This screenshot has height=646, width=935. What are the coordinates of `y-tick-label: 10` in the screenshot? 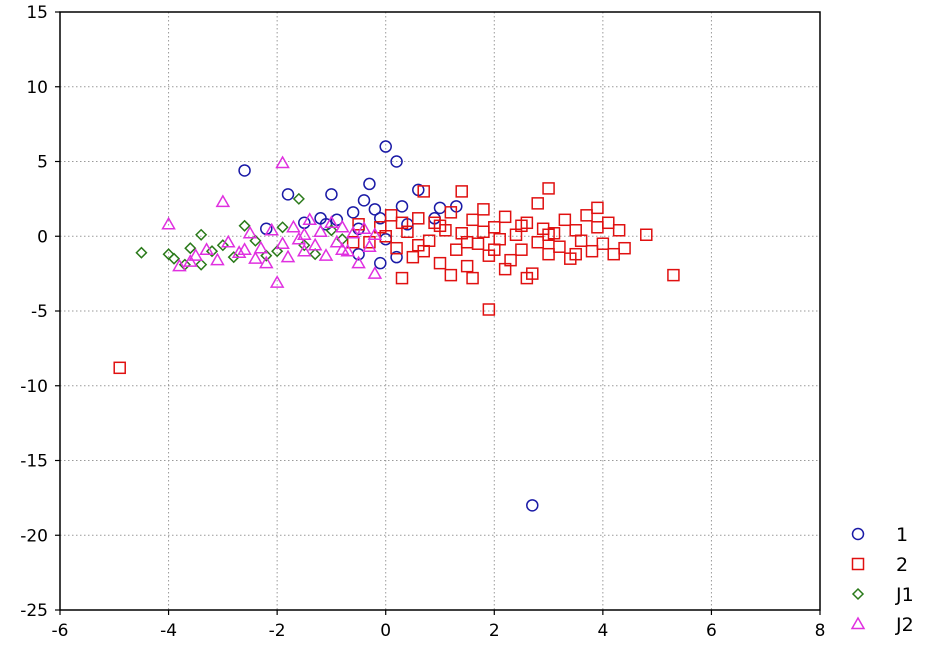 It's located at (37, 88).